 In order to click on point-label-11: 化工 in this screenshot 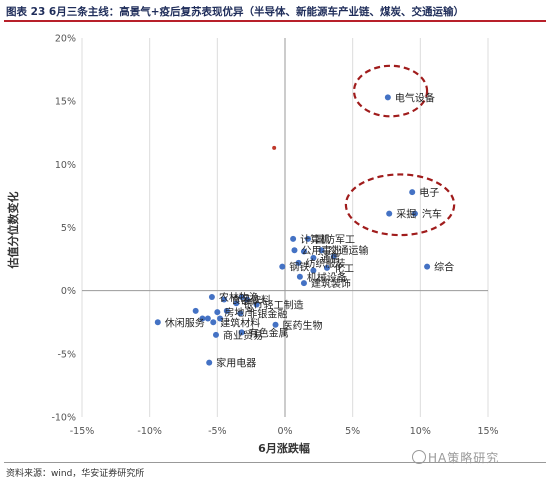, I will do `click(344, 268)`.